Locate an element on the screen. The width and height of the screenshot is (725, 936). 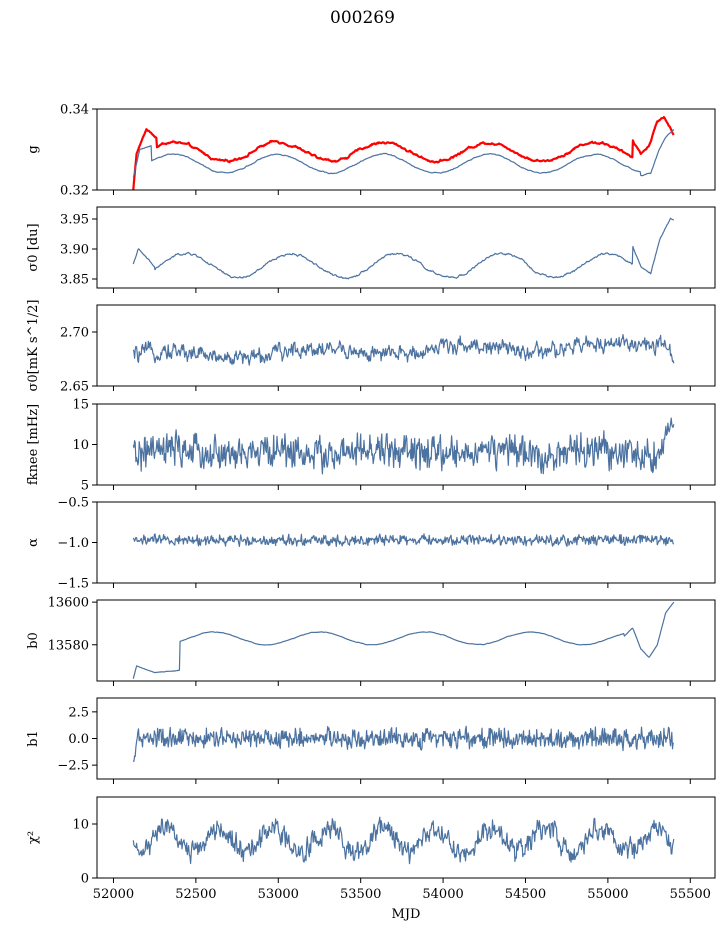
y-tick-label-alpha-2: −0.5 is located at coordinates (73, 503).